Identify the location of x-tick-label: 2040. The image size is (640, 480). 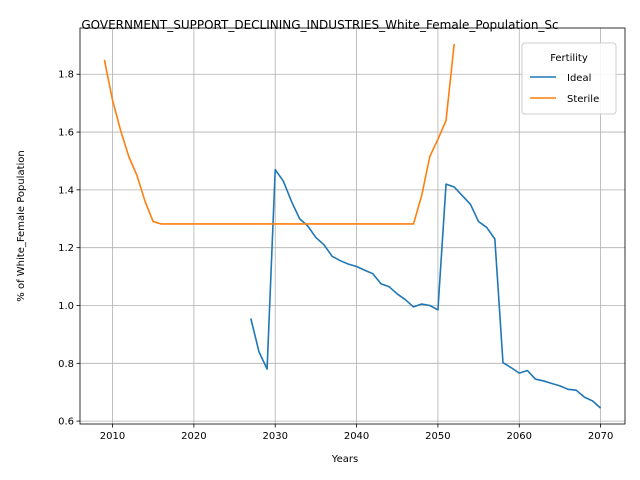
(356, 436).